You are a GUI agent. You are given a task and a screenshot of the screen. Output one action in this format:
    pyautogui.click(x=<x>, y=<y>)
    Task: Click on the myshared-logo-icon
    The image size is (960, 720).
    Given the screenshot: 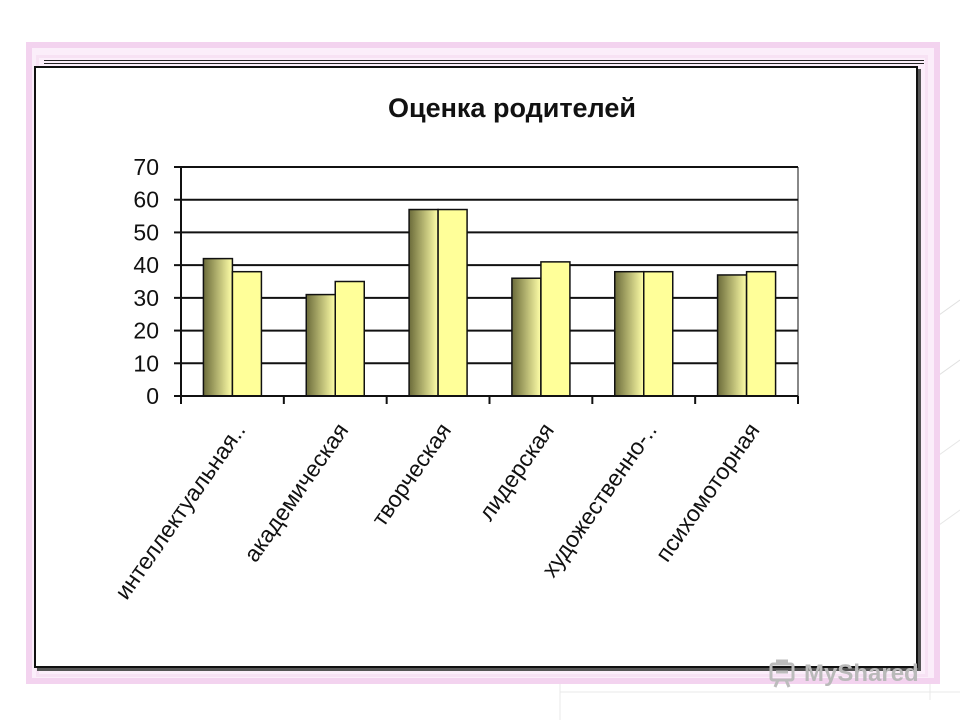 What is the action you would take?
    pyautogui.click(x=782, y=673)
    